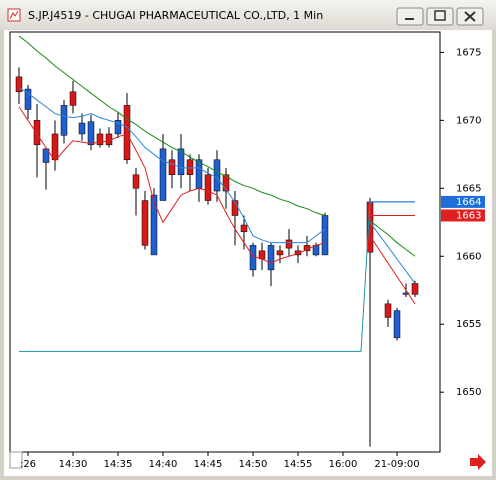 The width and height of the screenshot is (496, 480). I want to click on x-tick-label: 14:55, so click(298, 464).